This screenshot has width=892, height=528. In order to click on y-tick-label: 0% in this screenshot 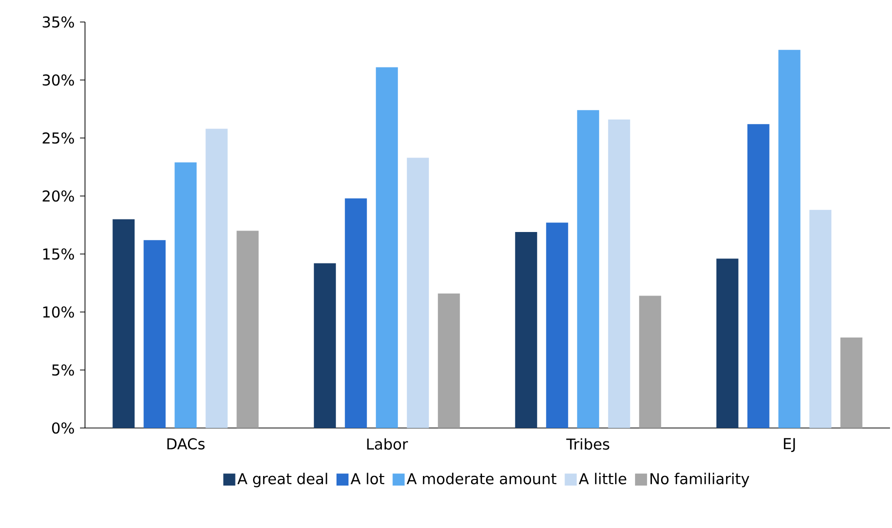, I will do `click(63, 428)`.